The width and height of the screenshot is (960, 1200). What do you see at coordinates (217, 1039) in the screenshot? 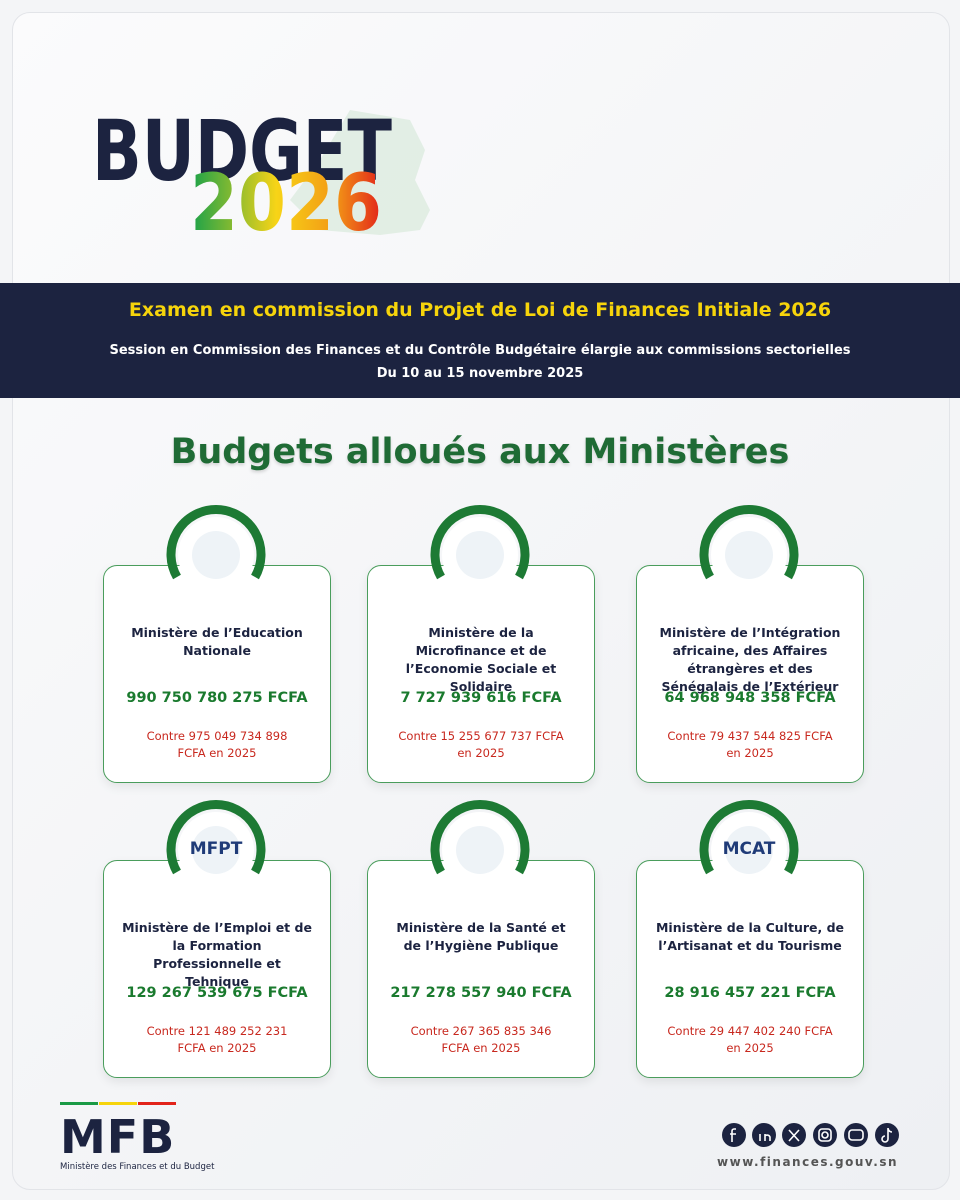
I see `previous-budget: Contre 121 489 252 231 FCFA en 2025` at bounding box center [217, 1039].